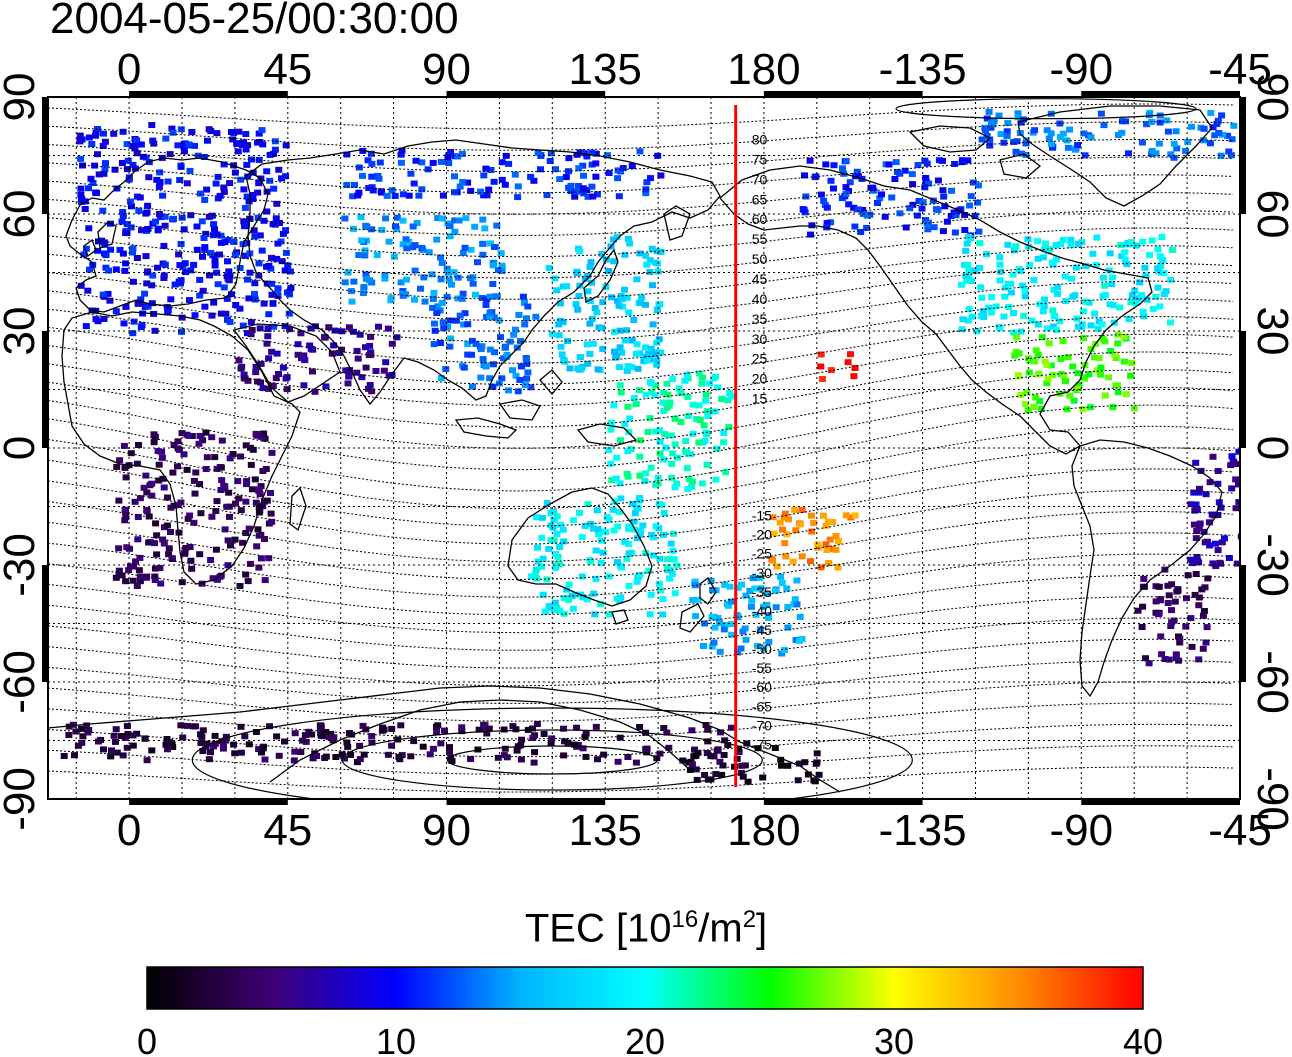  I want to click on mlat-label: 25, so click(760, 359).